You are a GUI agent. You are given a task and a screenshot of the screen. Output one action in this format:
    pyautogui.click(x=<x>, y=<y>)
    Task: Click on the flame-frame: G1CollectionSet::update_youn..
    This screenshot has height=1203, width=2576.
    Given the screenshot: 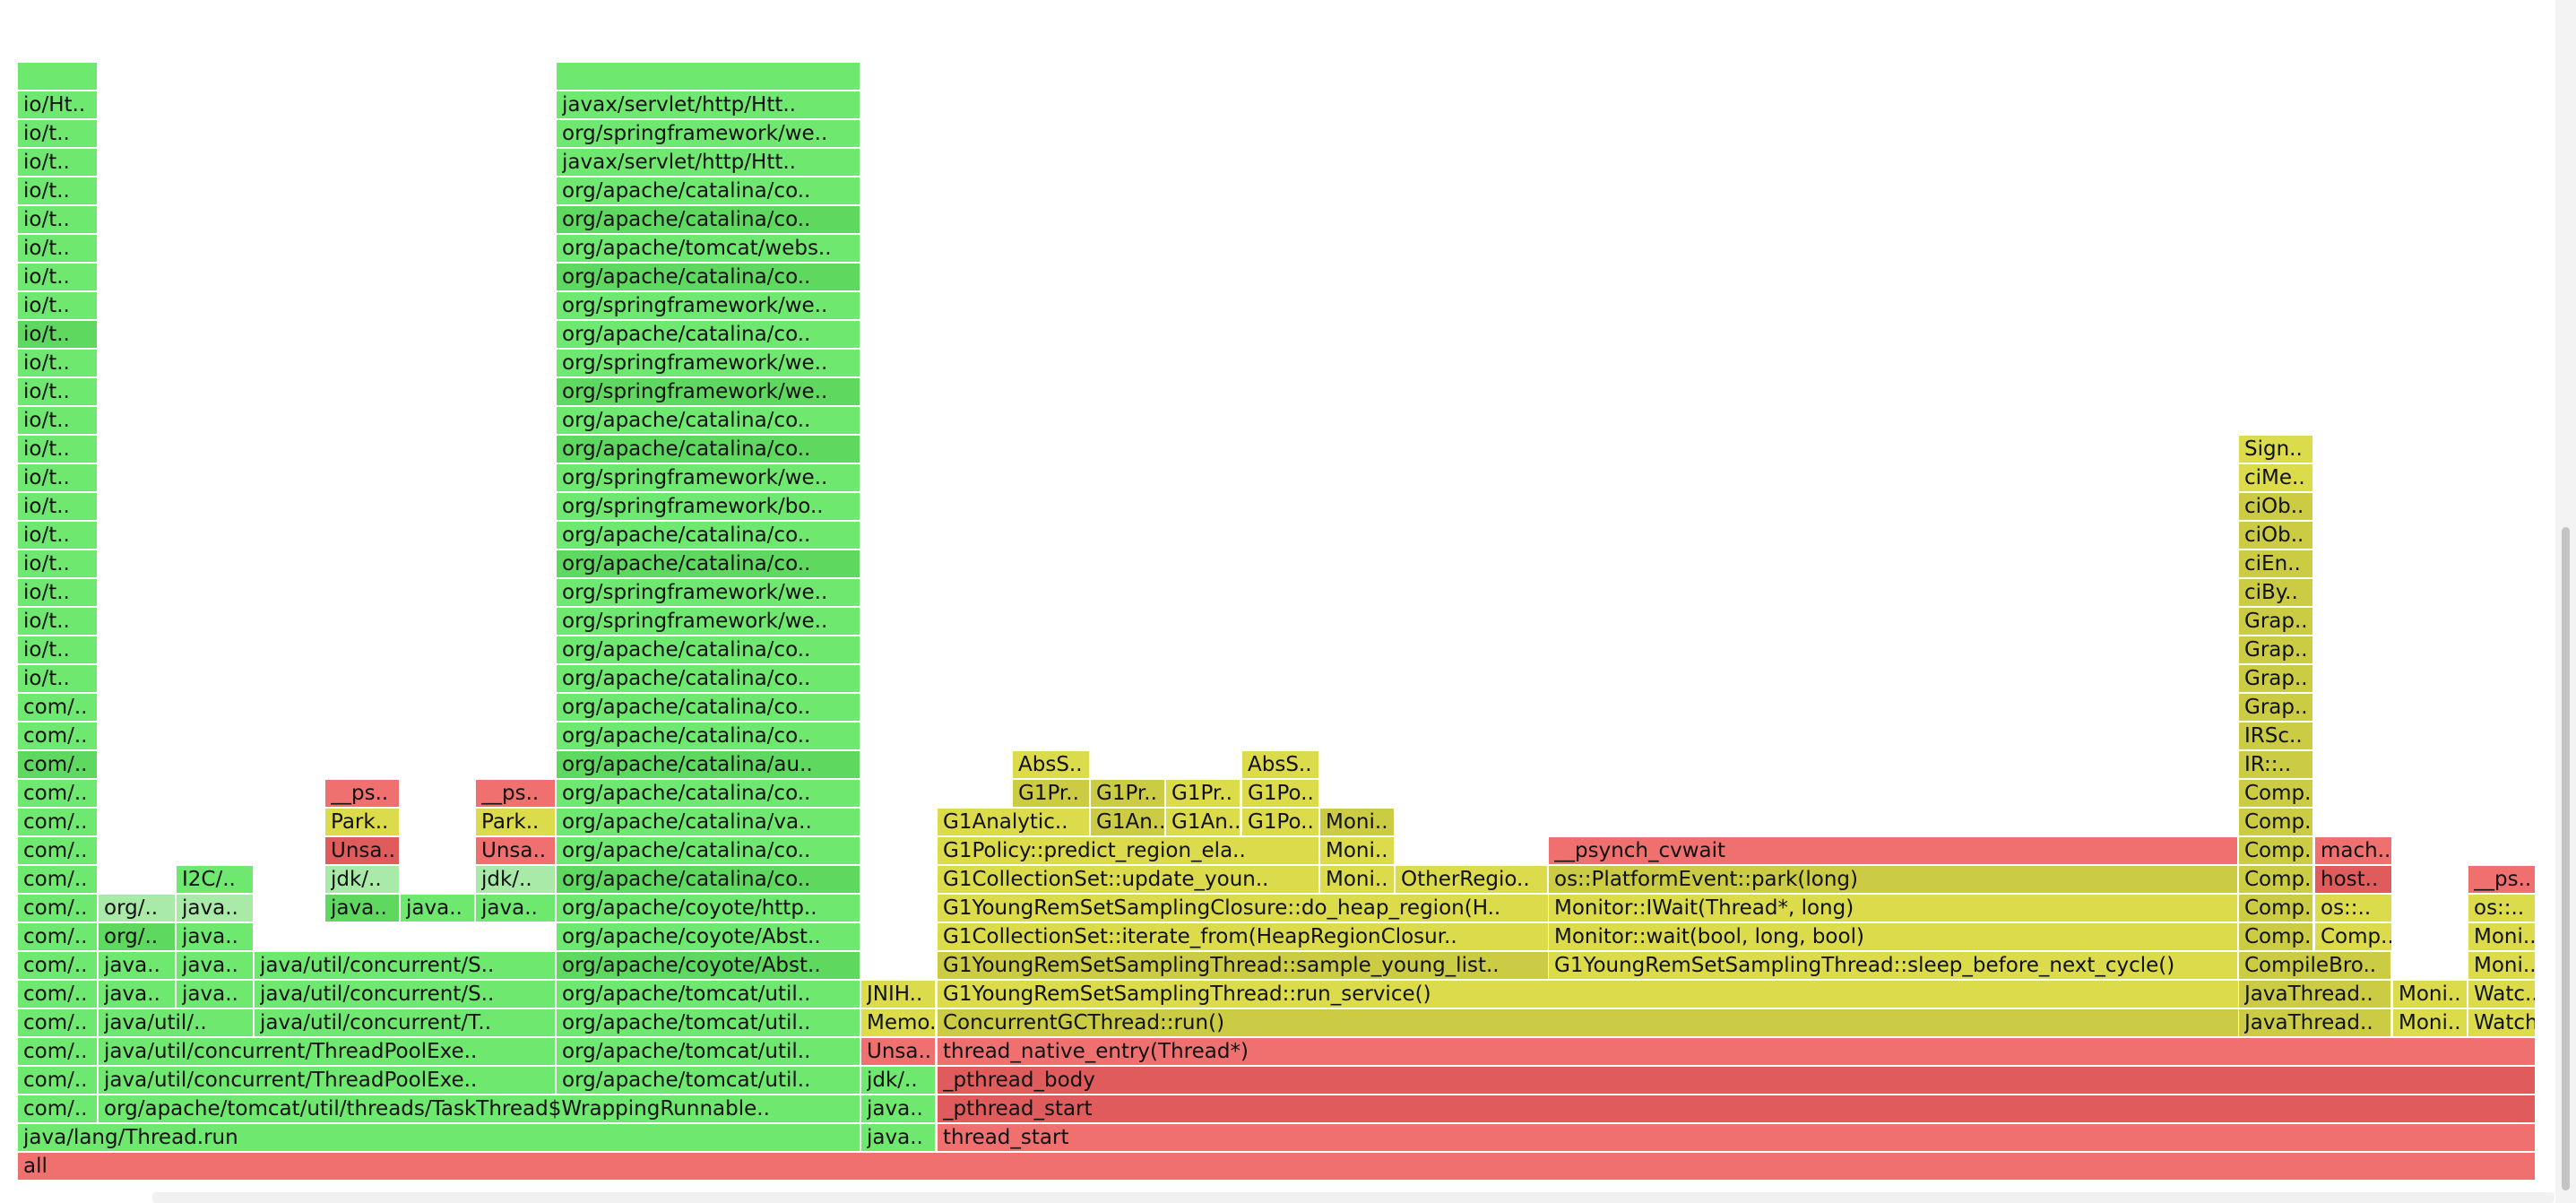 What is the action you would take?
    pyautogui.click(x=1129, y=880)
    